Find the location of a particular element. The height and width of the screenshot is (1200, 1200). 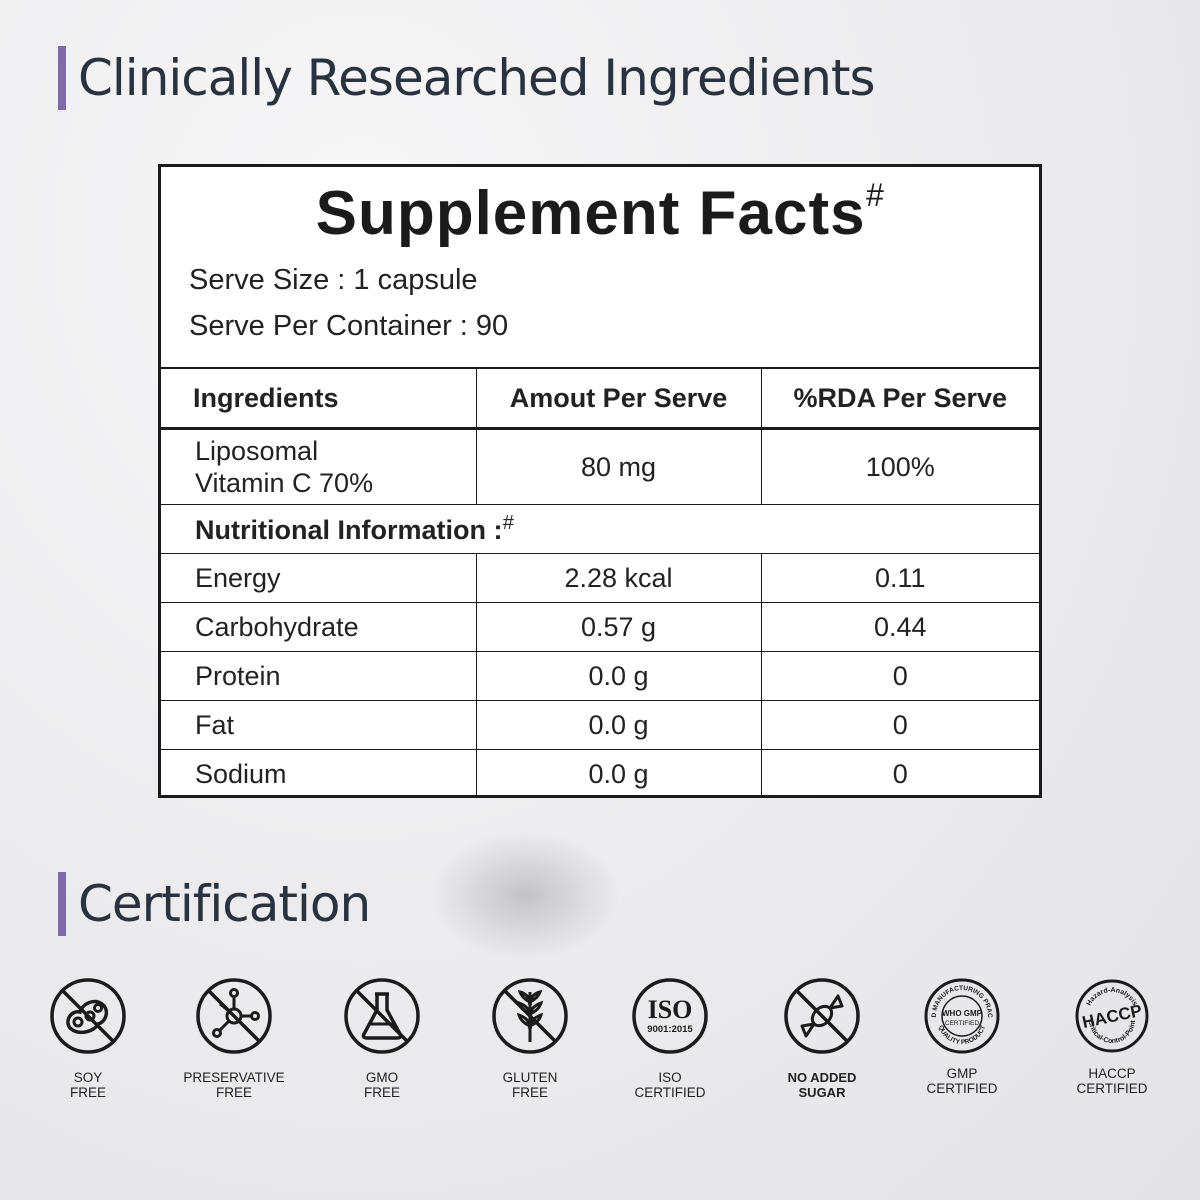

nutrient-rda: 0.11 is located at coordinates (899, 578).